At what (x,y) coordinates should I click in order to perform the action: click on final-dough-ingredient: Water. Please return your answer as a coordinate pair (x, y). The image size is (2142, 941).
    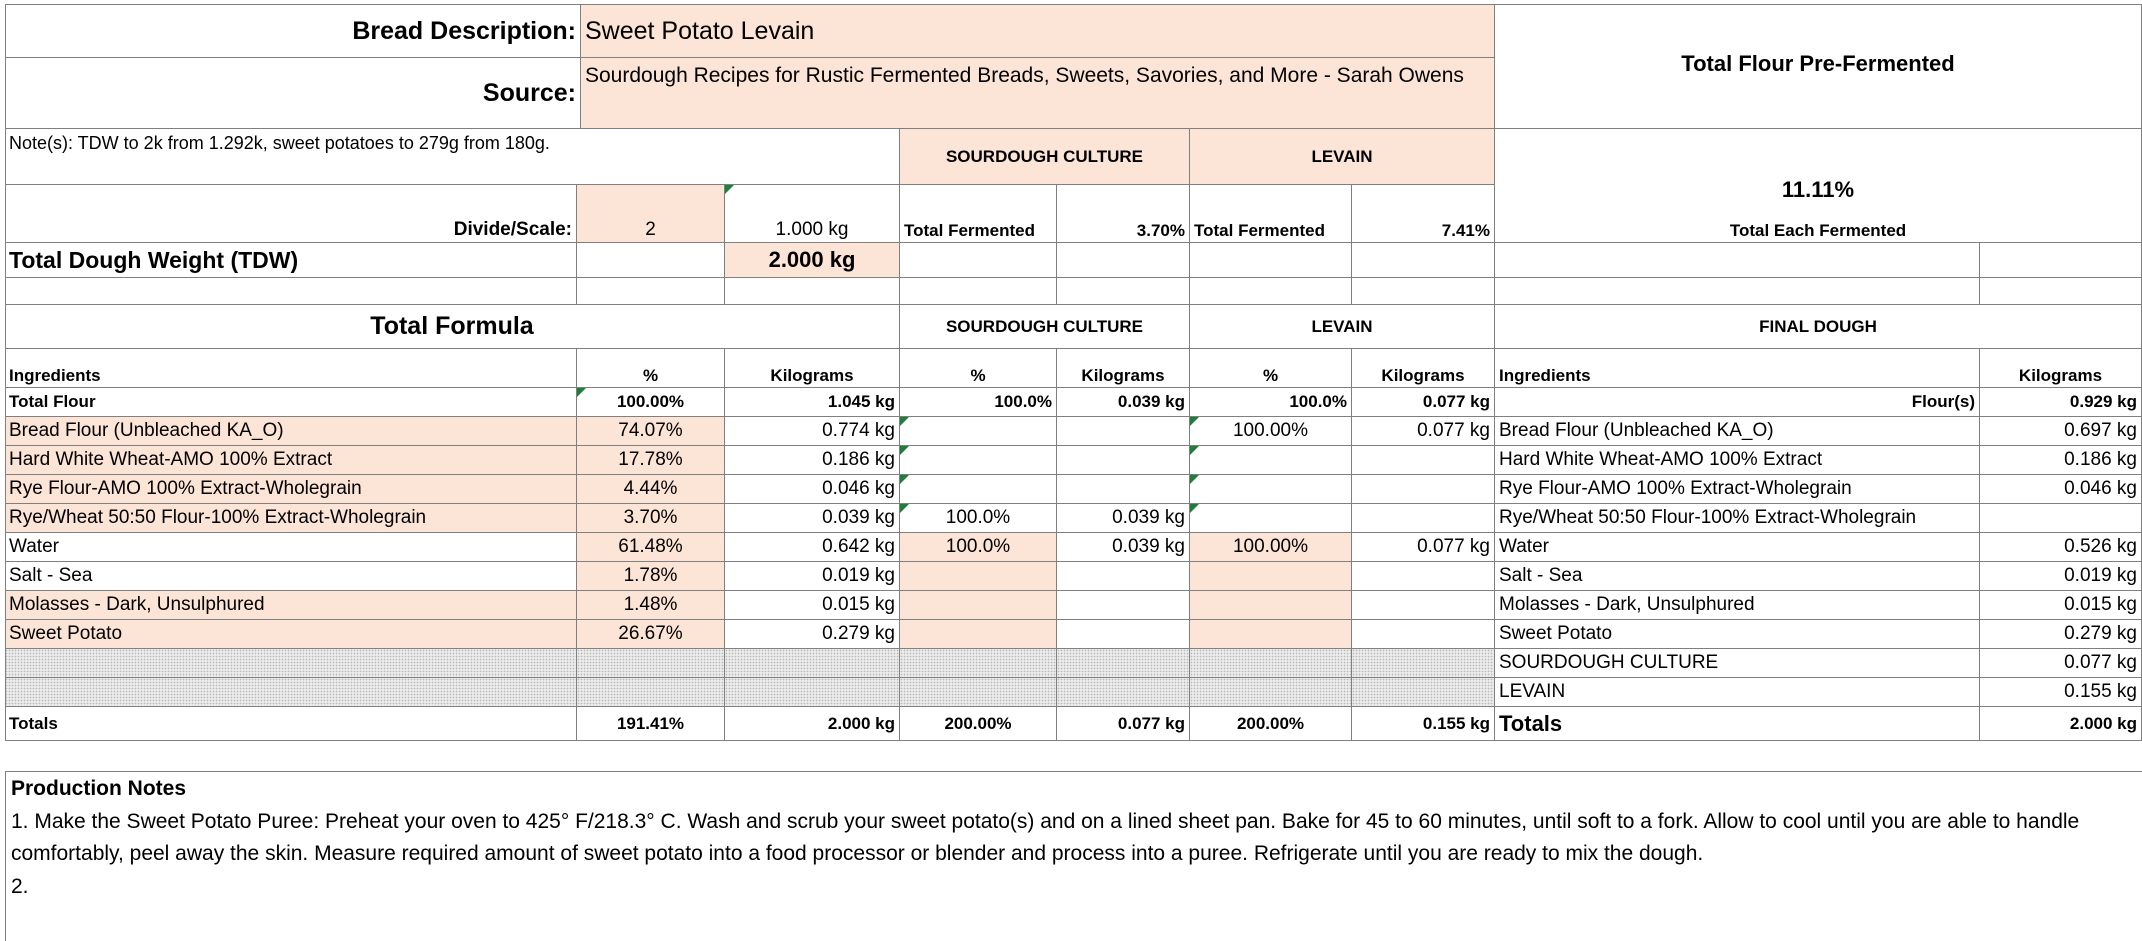
    Looking at the image, I should click on (1737, 547).